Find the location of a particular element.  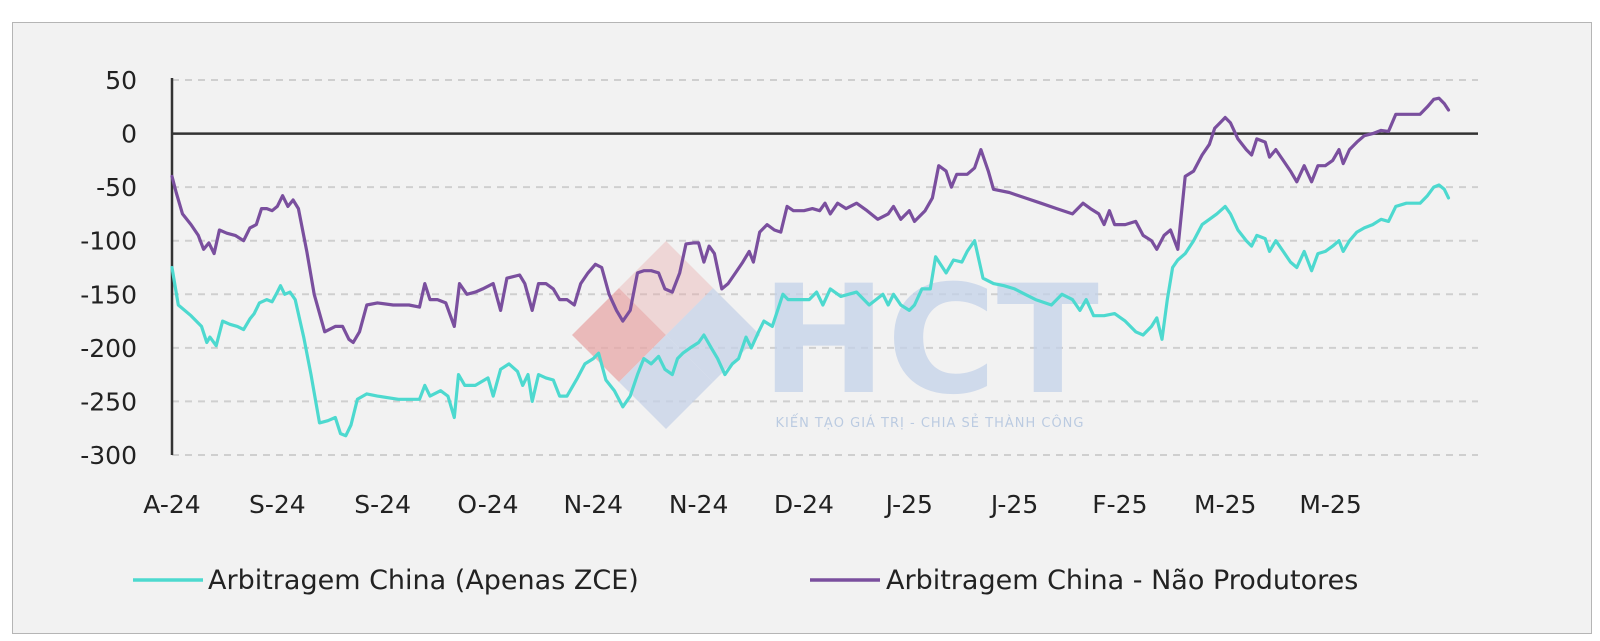

y-tick-label: -250 is located at coordinates (108, 401).